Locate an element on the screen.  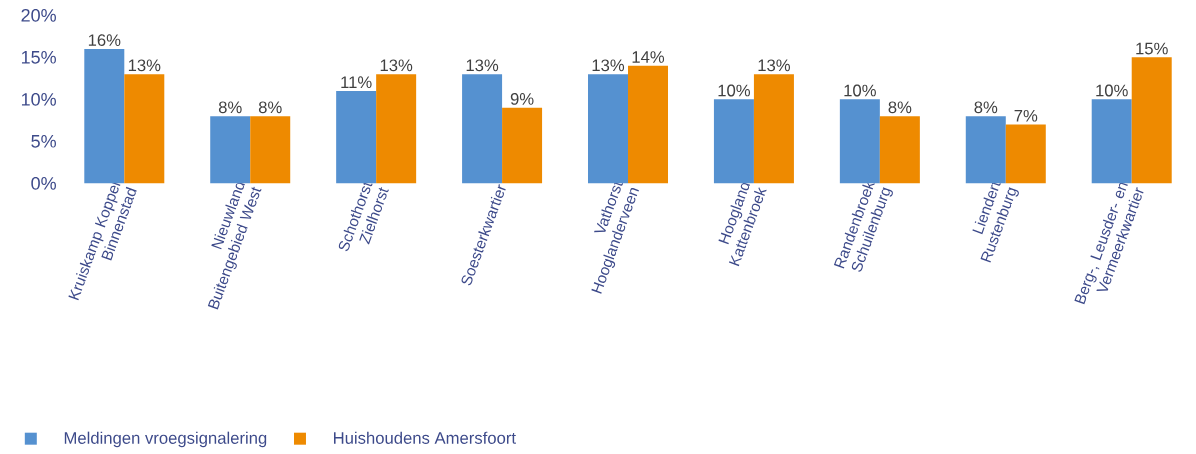
data-label: 7% is located at coordinates (1026, 115).